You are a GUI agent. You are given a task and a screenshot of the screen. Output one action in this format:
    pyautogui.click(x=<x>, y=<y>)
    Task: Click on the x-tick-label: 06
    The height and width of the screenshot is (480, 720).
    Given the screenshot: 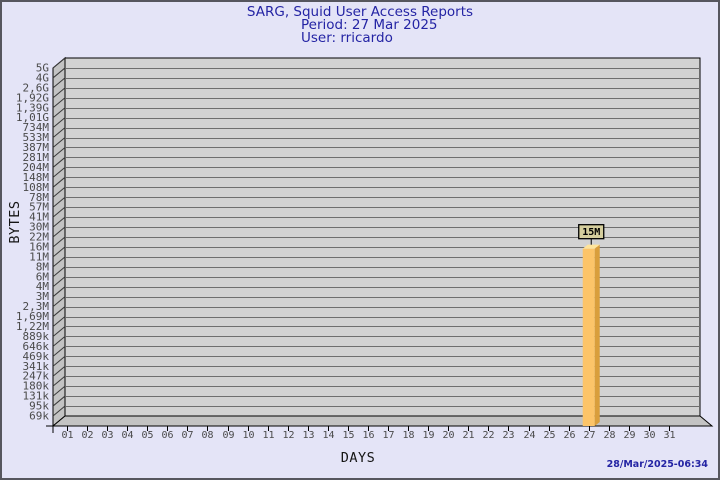 What is the action you would take?
    pyautogui.click(x=167, y=435)
    